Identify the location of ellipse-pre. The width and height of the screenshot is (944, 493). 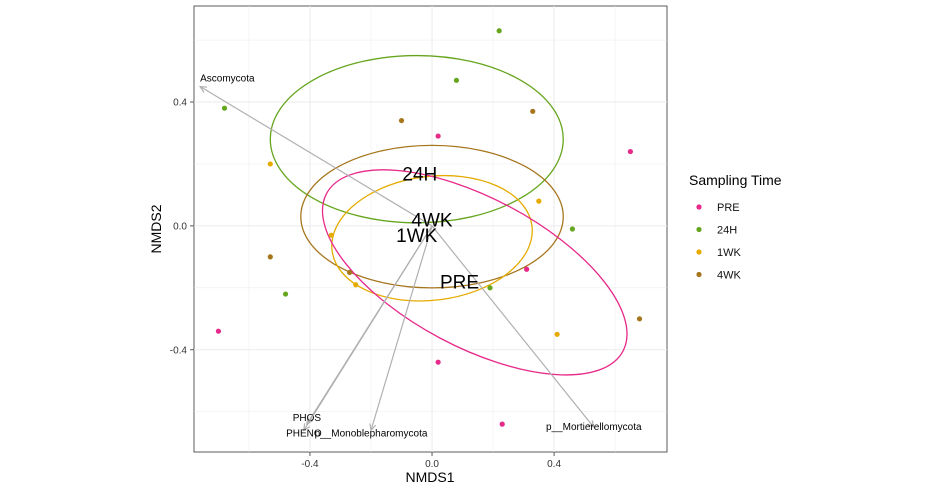
(474, 272).